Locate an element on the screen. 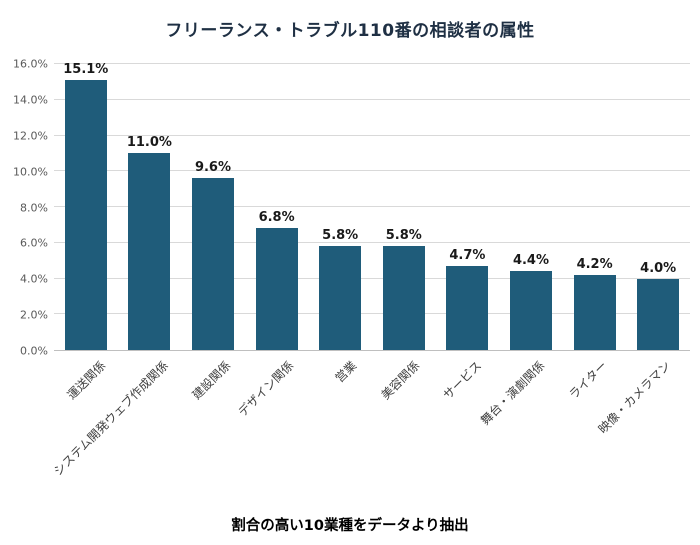  y-tick-label: 6.0% is located at coordinates (34, 243).